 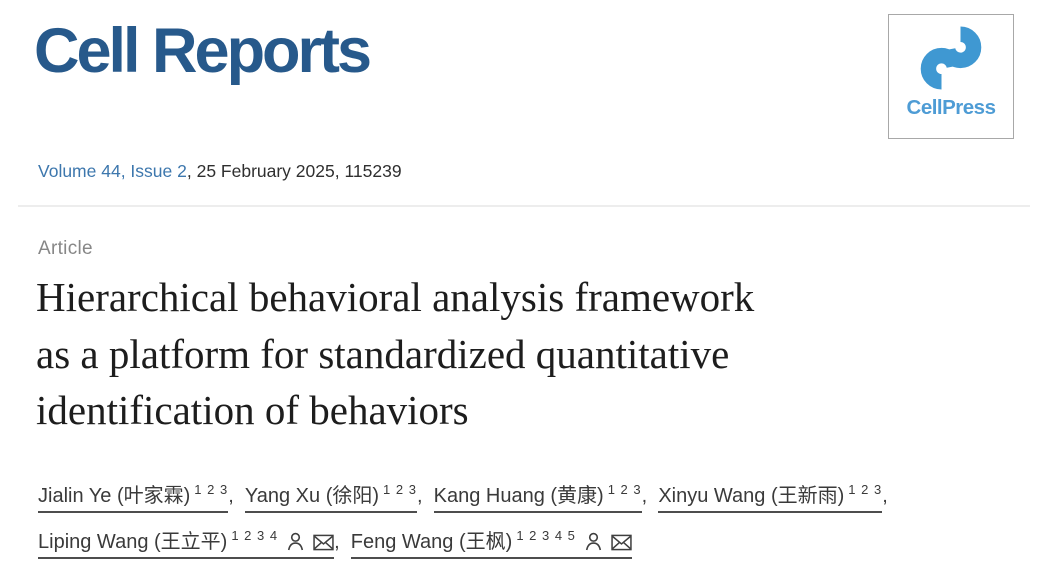 I want to click on author-entry: Liping Wang (王立平) 1 2 3 4,, so click(x=192, y=544).